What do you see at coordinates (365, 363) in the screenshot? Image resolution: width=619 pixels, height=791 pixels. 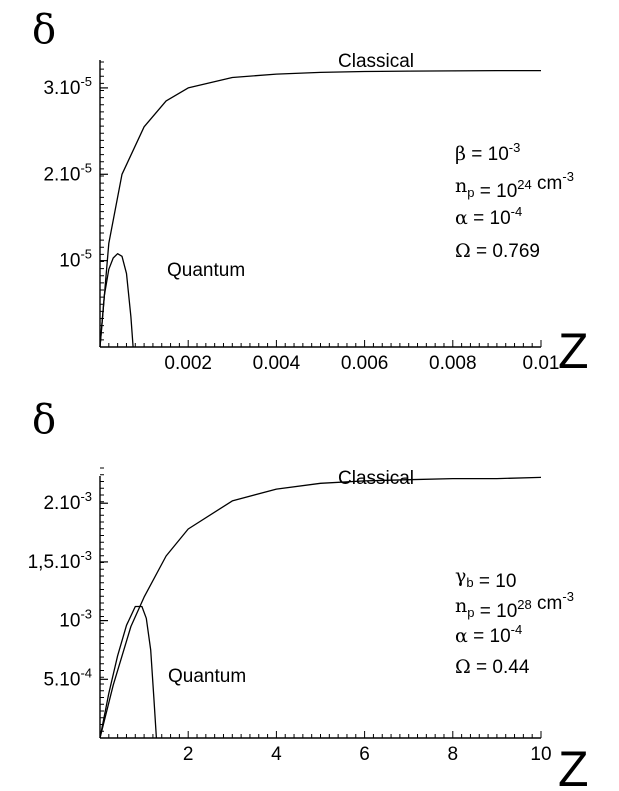 I see `x-tick-label: 0.006` at bounding box center [365, 363].